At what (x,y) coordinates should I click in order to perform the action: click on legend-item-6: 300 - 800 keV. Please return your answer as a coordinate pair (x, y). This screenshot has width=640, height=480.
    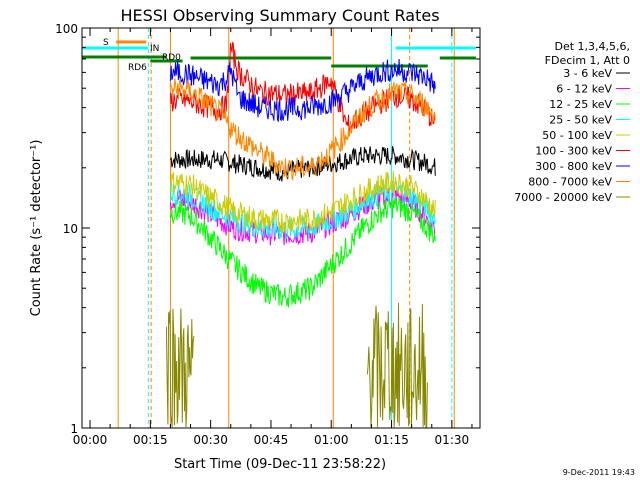
    Looking at the image, I should click on (573, 166).